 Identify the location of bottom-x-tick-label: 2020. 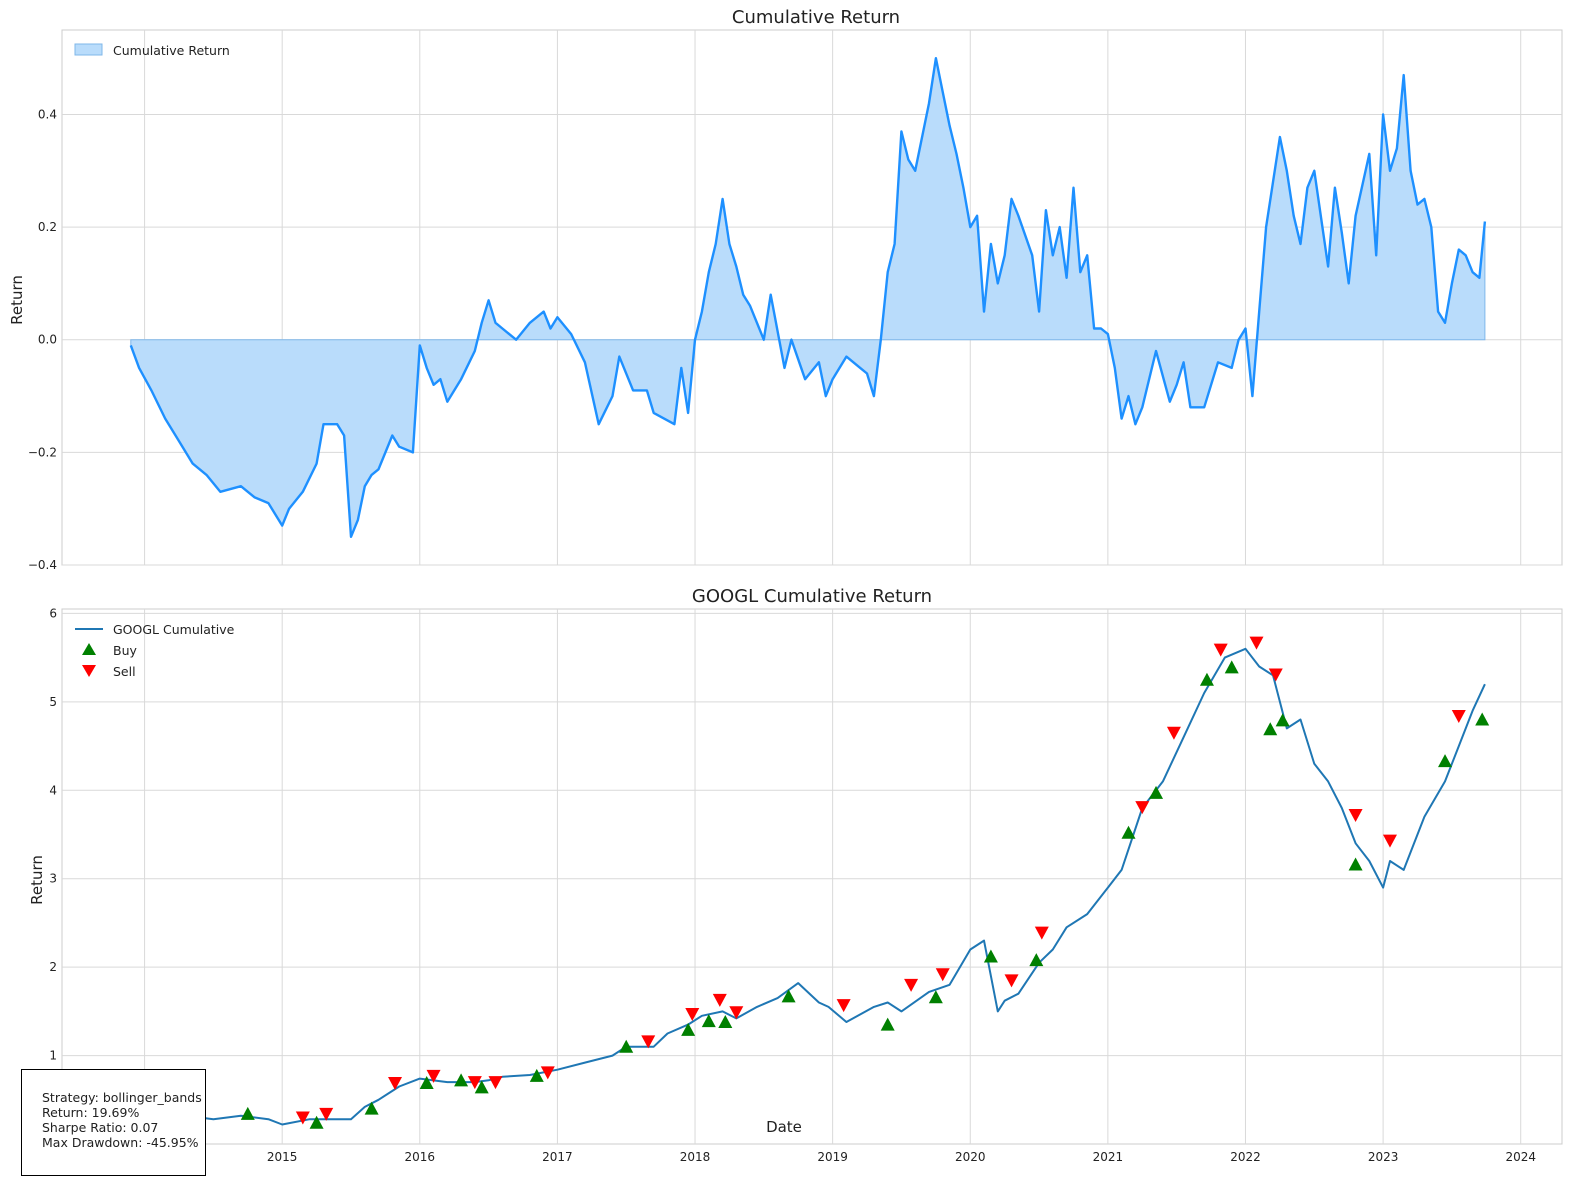
(970, 1157).